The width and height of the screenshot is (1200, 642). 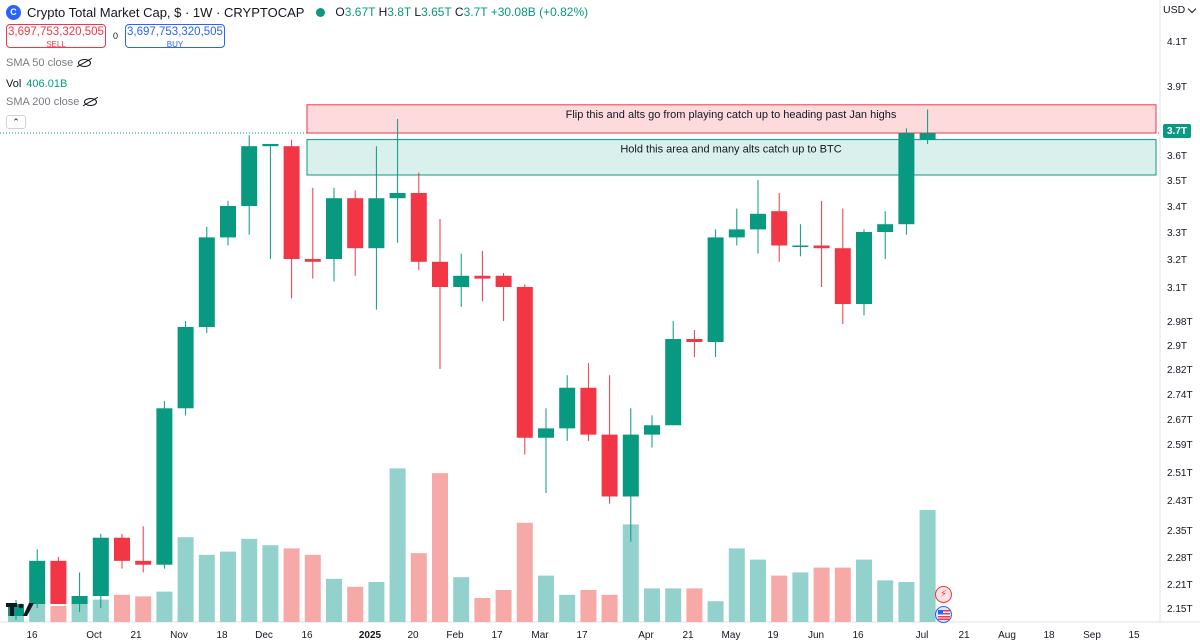 I want to click on indicator-value: 406.01B, so click(x=47, y=84).